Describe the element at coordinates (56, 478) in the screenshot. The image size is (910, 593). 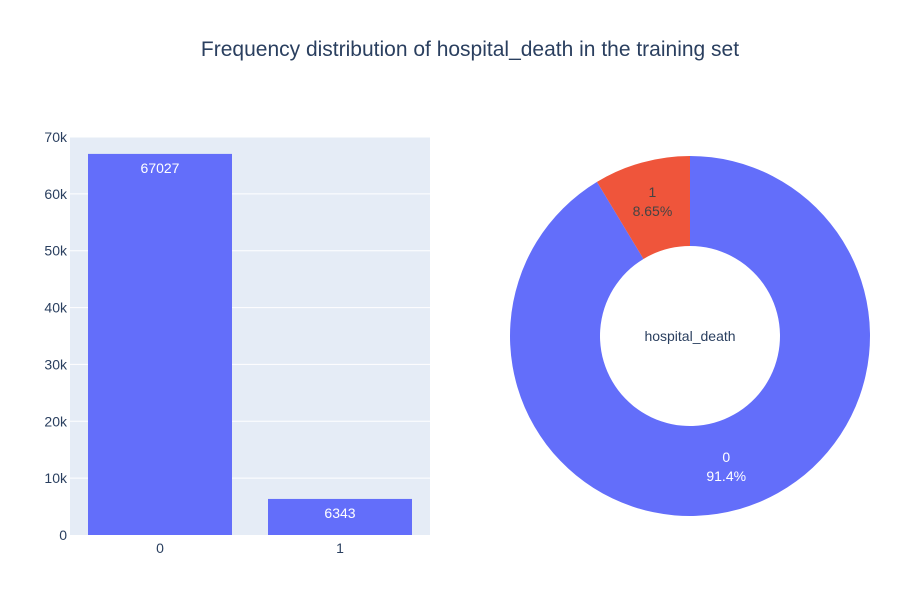
I see `y-tick-label: 10k` at that location.